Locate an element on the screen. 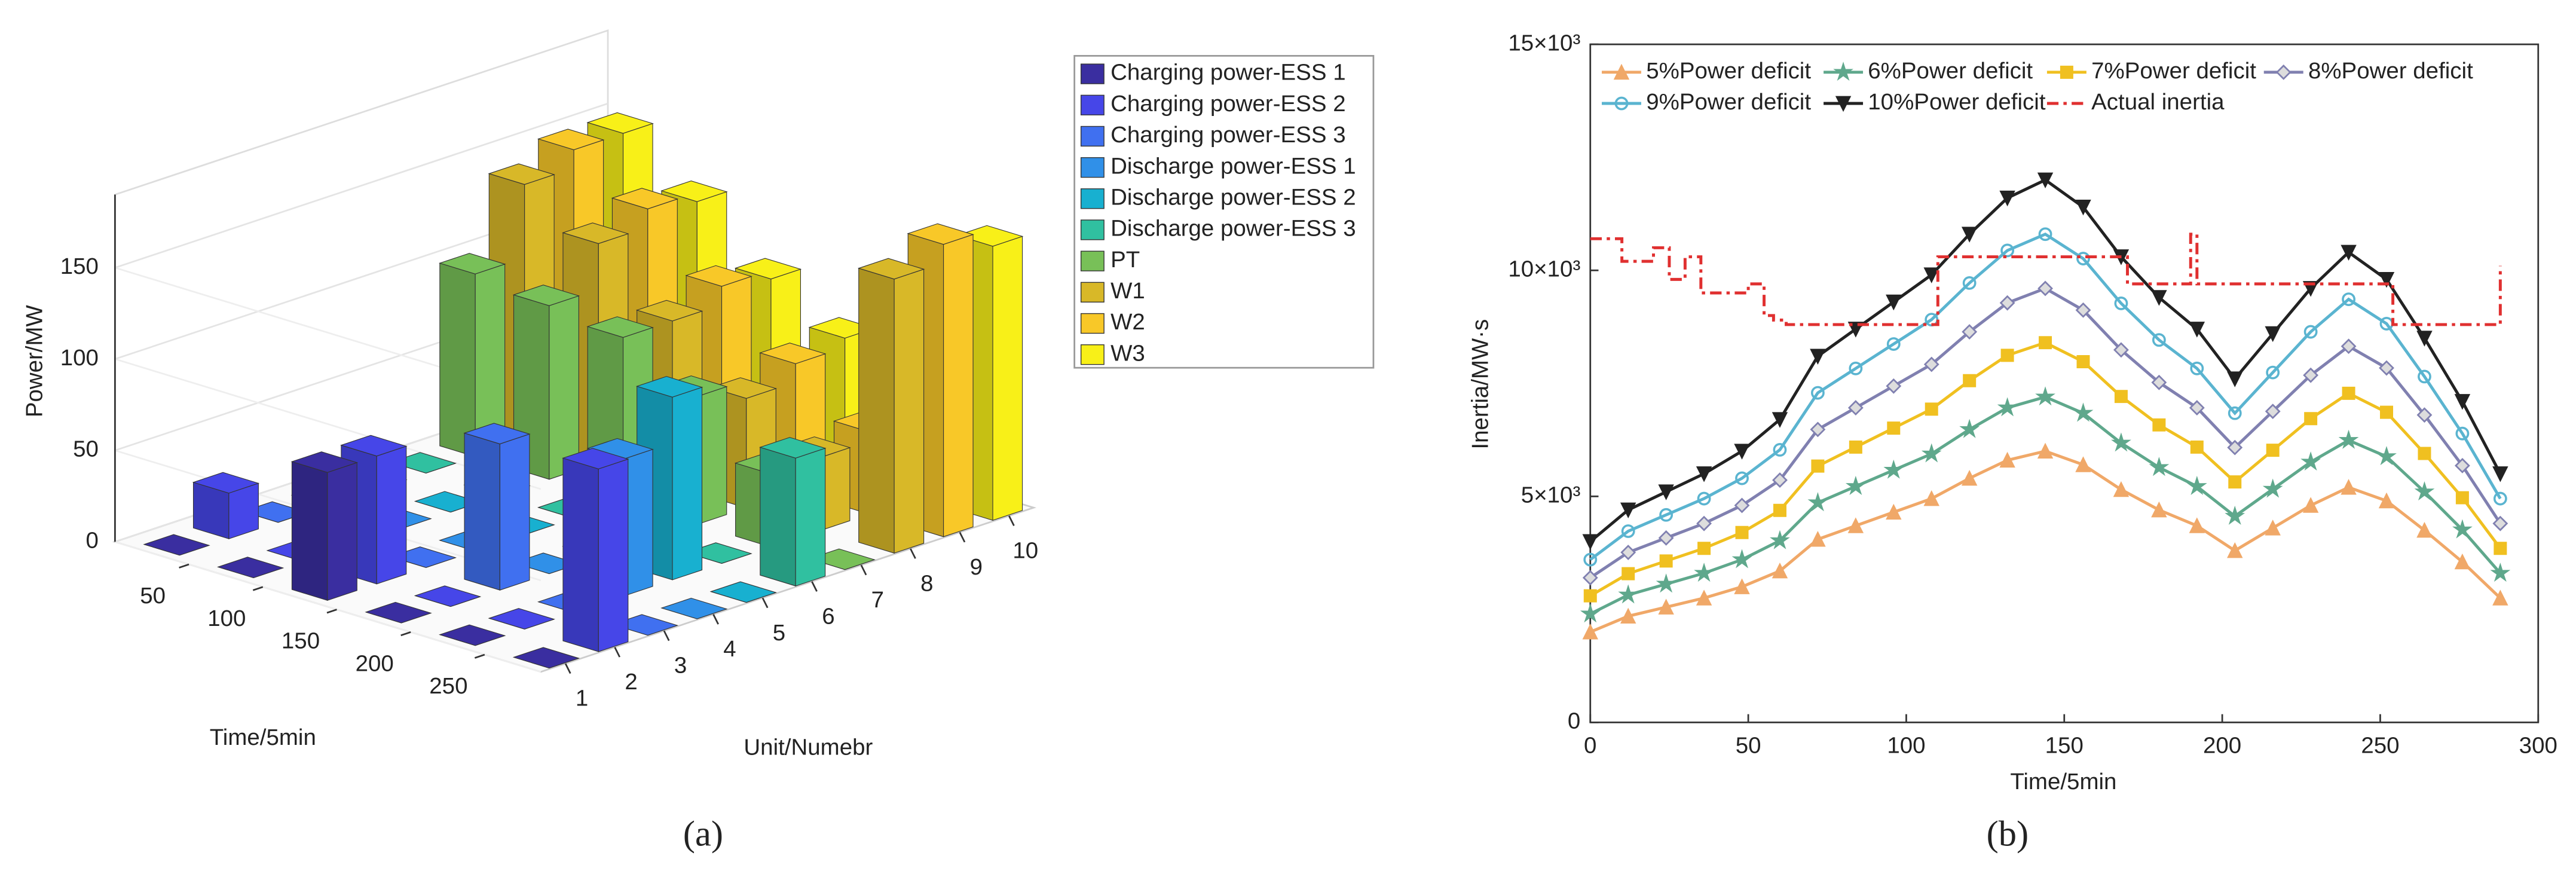 The height and width of the screenshot is (880, 2576). x-tick-label: 300 is located at coordinates (2538, 746).